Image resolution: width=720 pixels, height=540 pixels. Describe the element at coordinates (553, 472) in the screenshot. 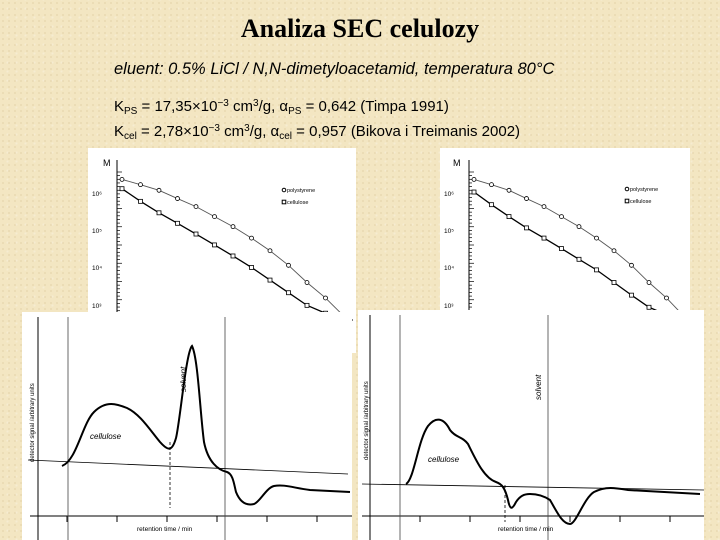

I see `chromatogram-trace-right` at that location.